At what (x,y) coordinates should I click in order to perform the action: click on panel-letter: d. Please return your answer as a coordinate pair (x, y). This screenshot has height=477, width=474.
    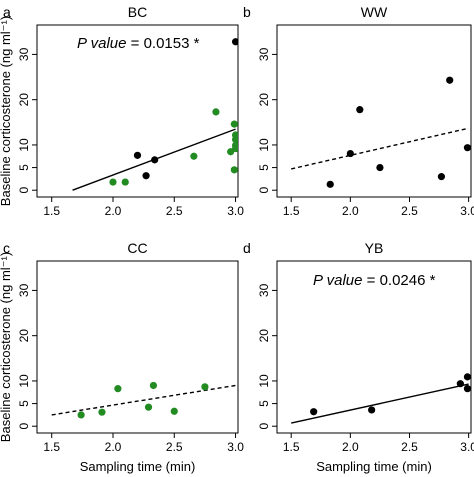
    Looking at the image, I should click on (247, 248).